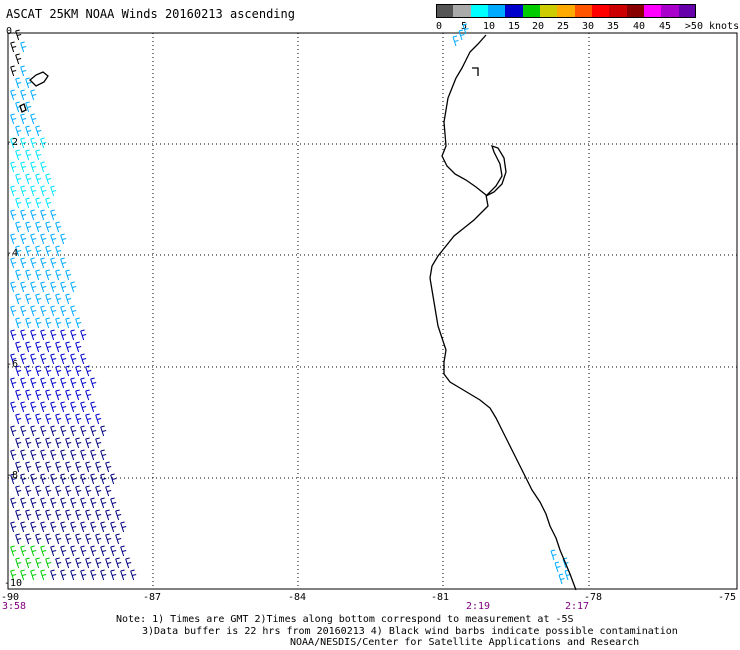 The image size is (740, 650). I want to click on legend-label: 30, so click(588, 26).